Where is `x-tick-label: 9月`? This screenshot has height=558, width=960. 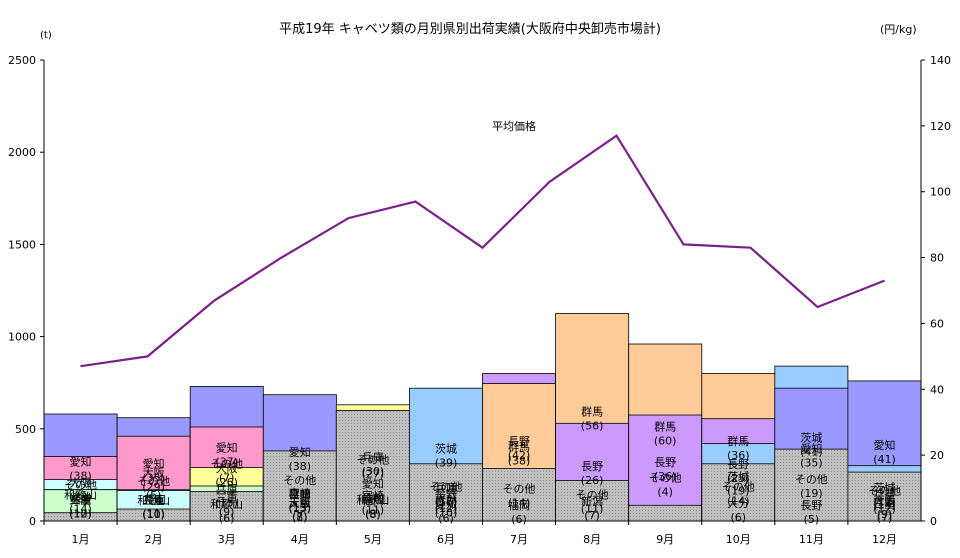 x-tick-label: 9月 is located at coordinates (665, 539).